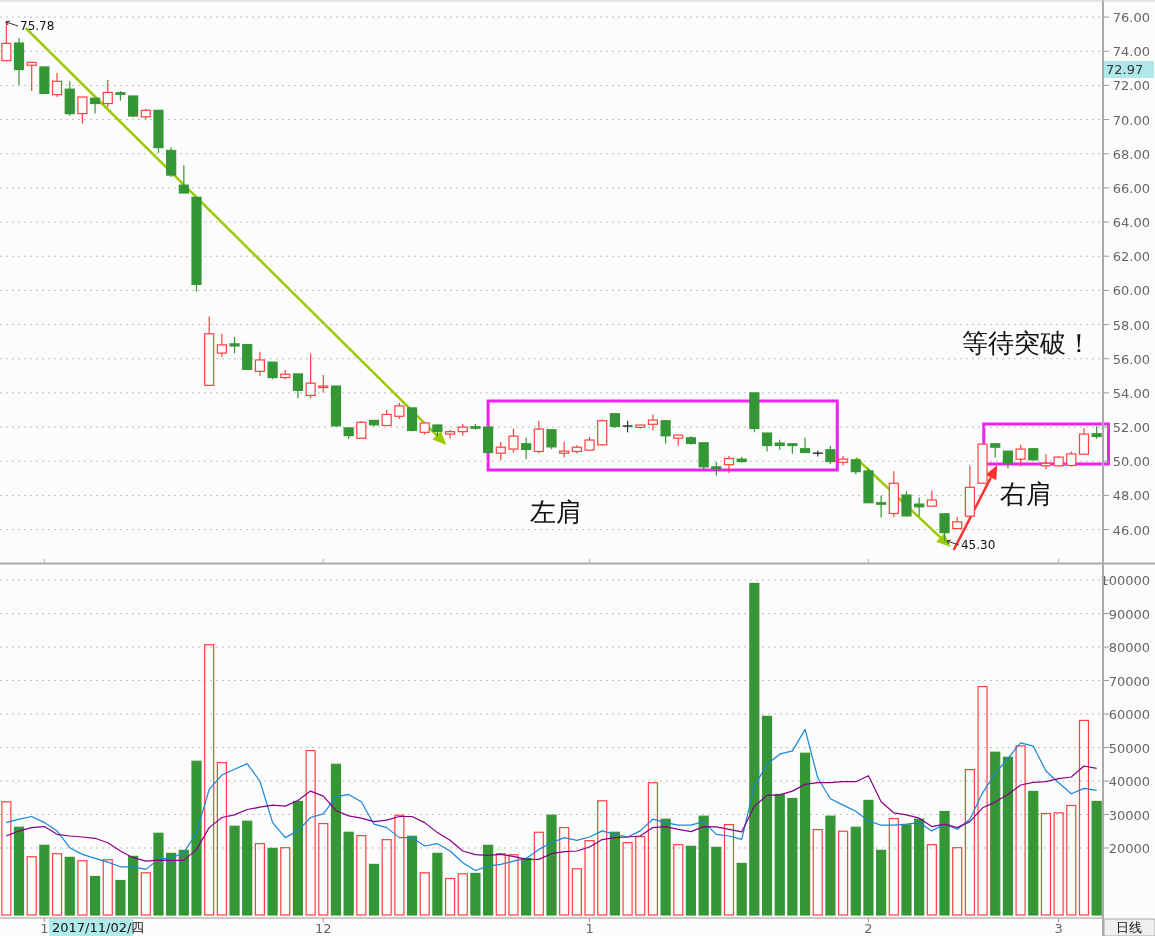 Image resolution: width=1155 pixels, height=936 pixels. What do you see at coordinates (868, 928) in the screenshot?
I see `x-tick-label: 2` at bounding box center [868, 928].